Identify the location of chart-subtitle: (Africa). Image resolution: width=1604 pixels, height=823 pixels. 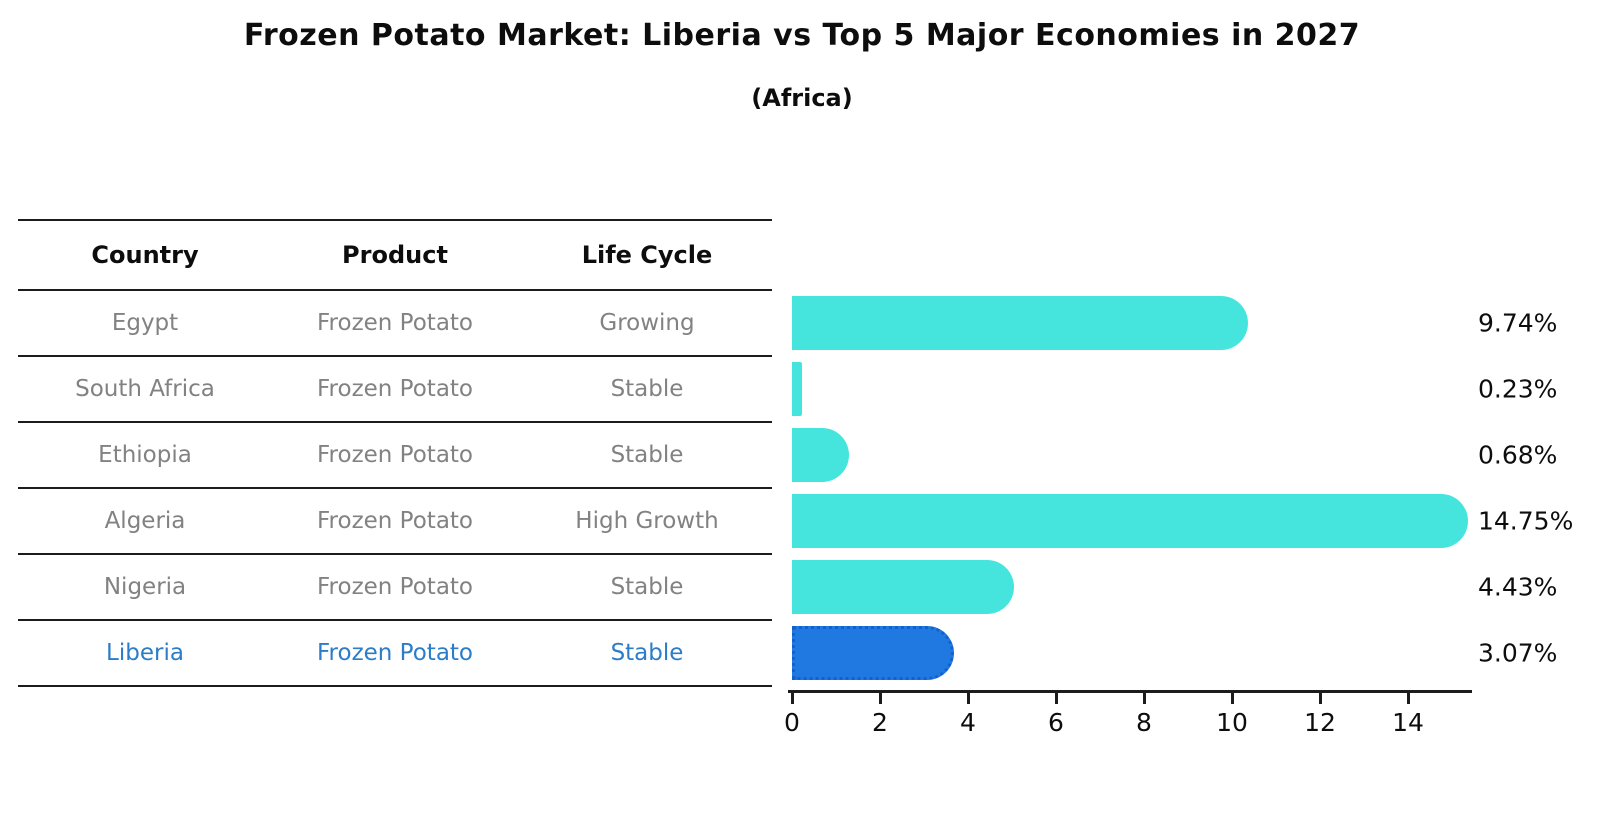
(802, 98).